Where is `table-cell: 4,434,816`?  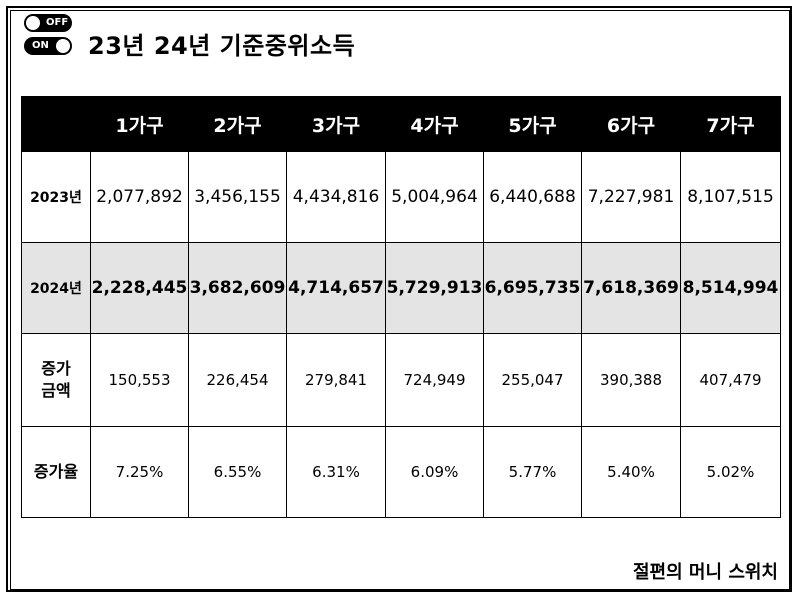 table-cell: 4,434,816 is located at coordinates (336, 197).